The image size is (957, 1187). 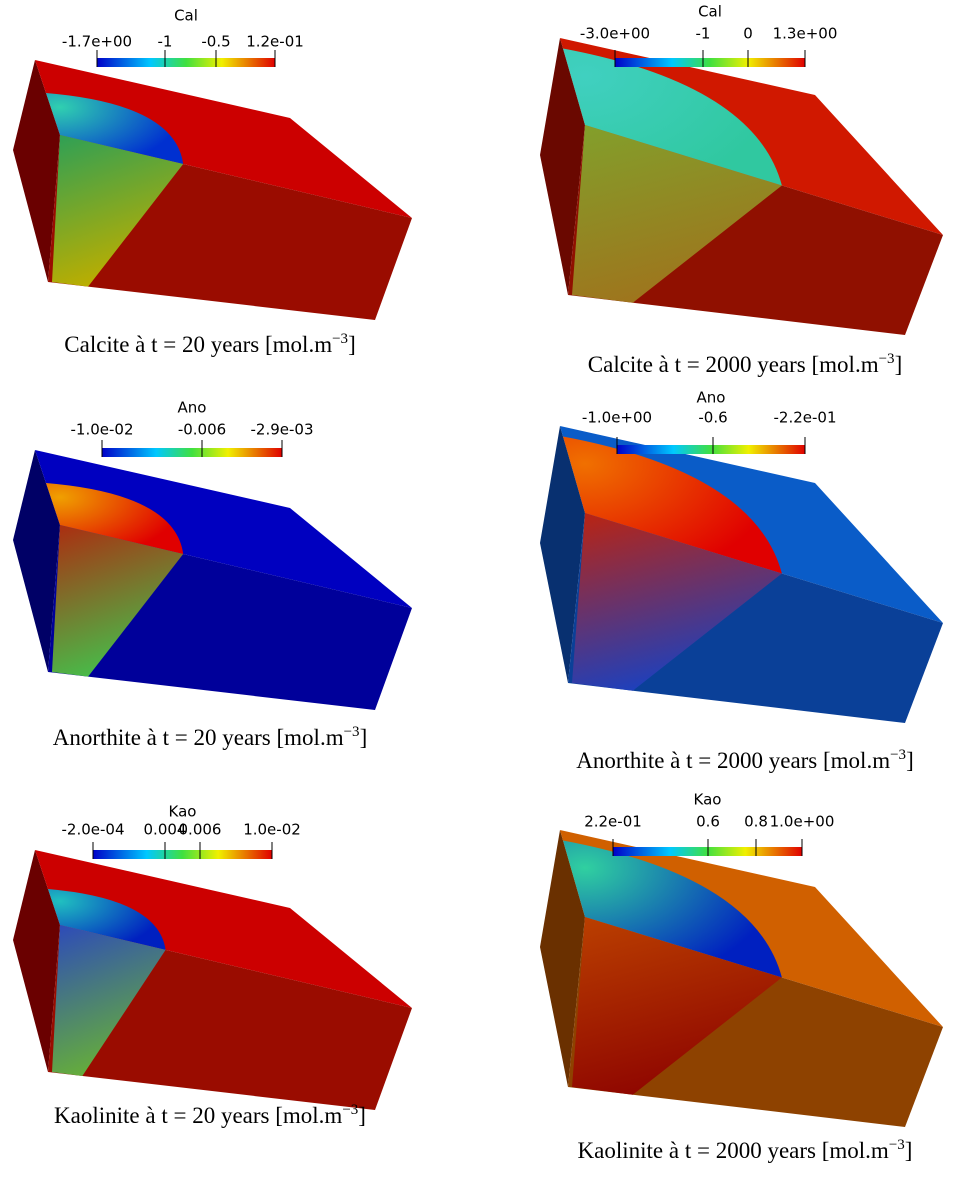 What do you see at coordinates (93, 830) in the screenshot?
I see `colorbar-tick-label: -2.0e-04` at bounding box center [93, 830].